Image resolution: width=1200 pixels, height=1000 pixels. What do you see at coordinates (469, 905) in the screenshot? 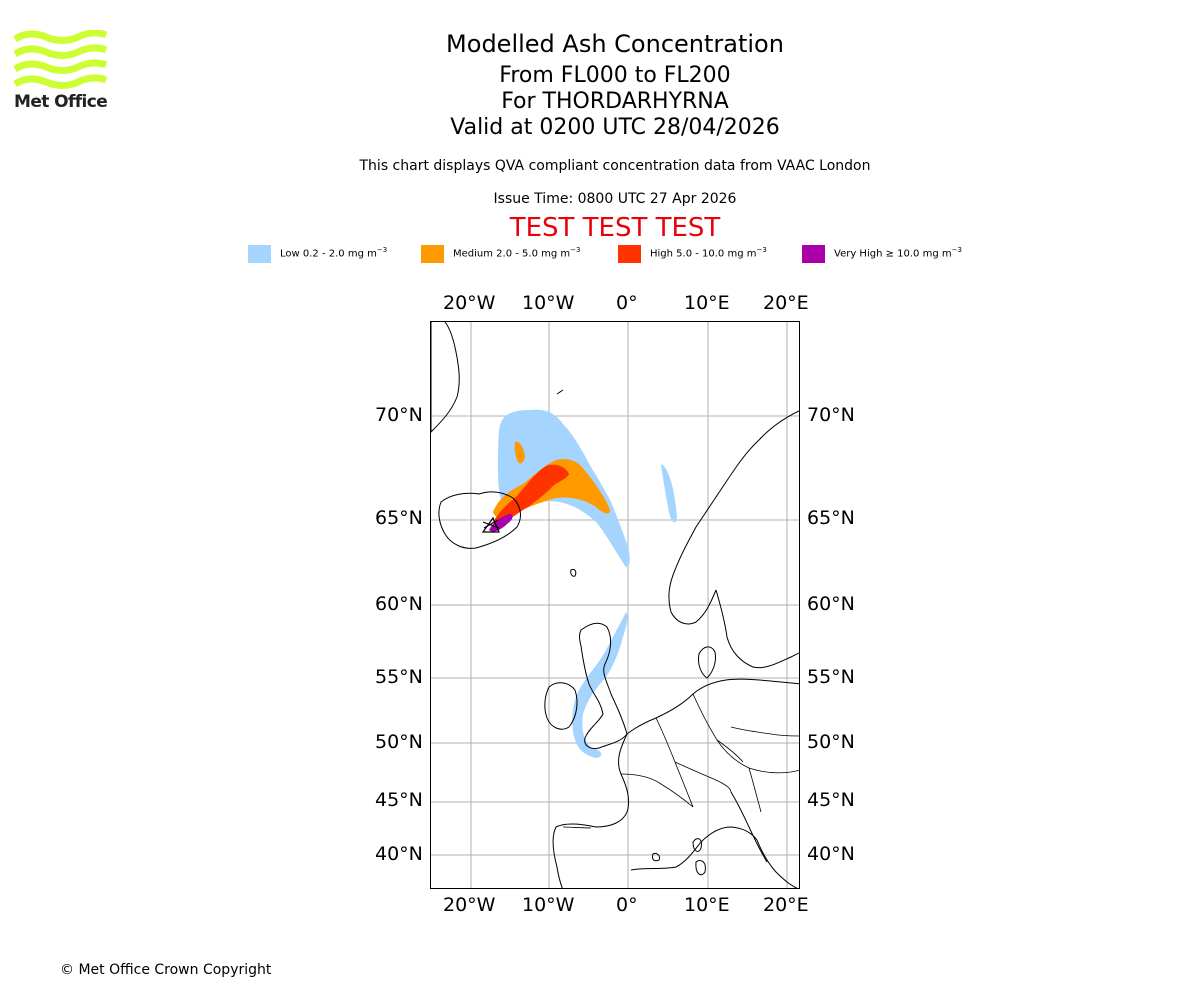
I see `lon-tick-bottom-20w: 20°W` at bounding box center [469, 905].